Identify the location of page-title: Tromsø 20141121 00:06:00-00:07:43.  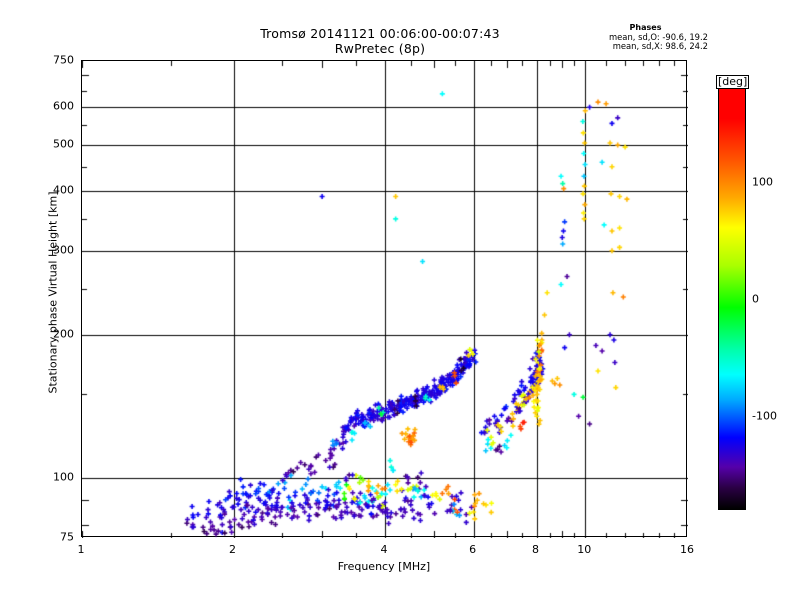
(380, 33).